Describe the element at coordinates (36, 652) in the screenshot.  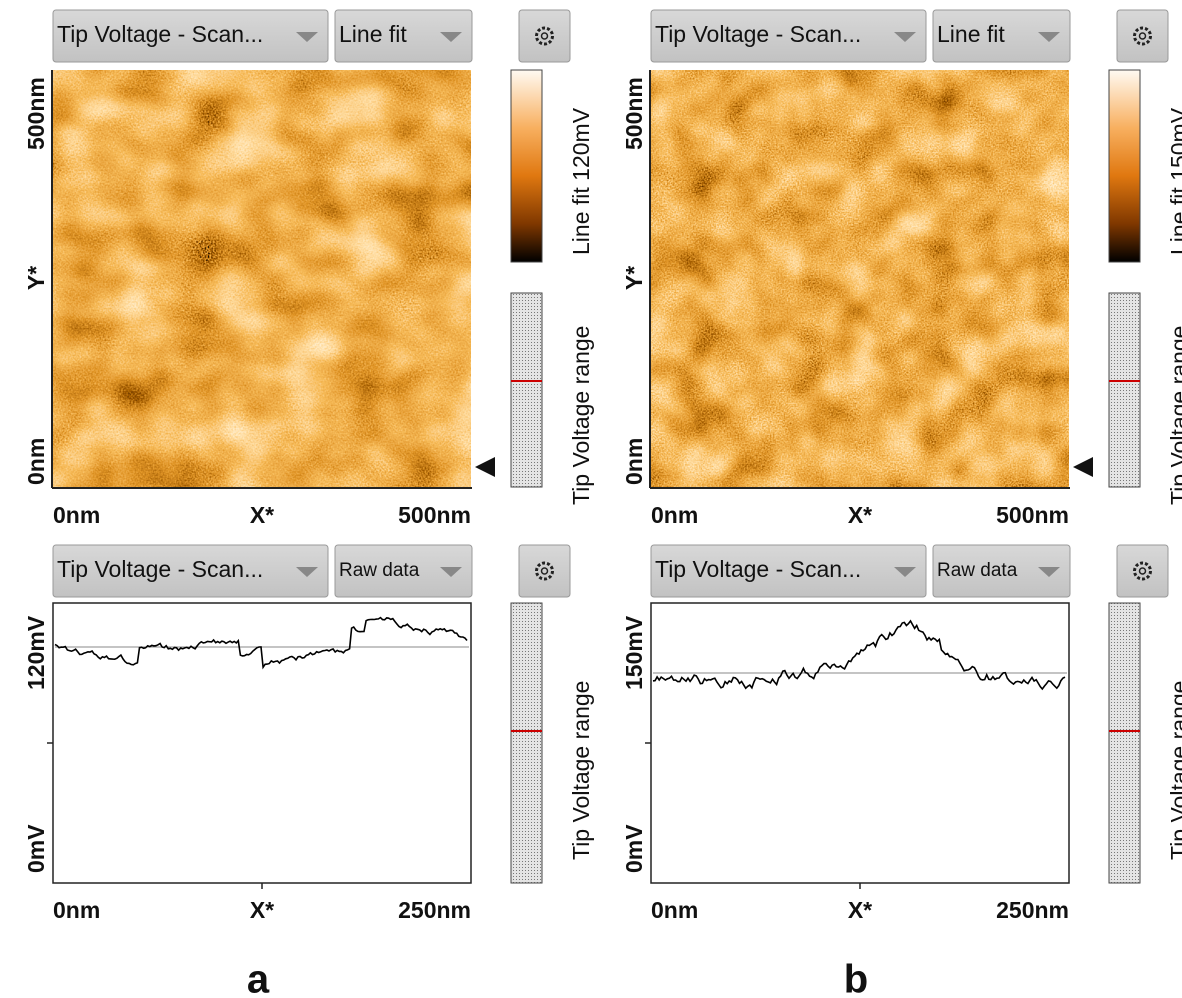
I see `y-axis-label: 120mV` at that location.